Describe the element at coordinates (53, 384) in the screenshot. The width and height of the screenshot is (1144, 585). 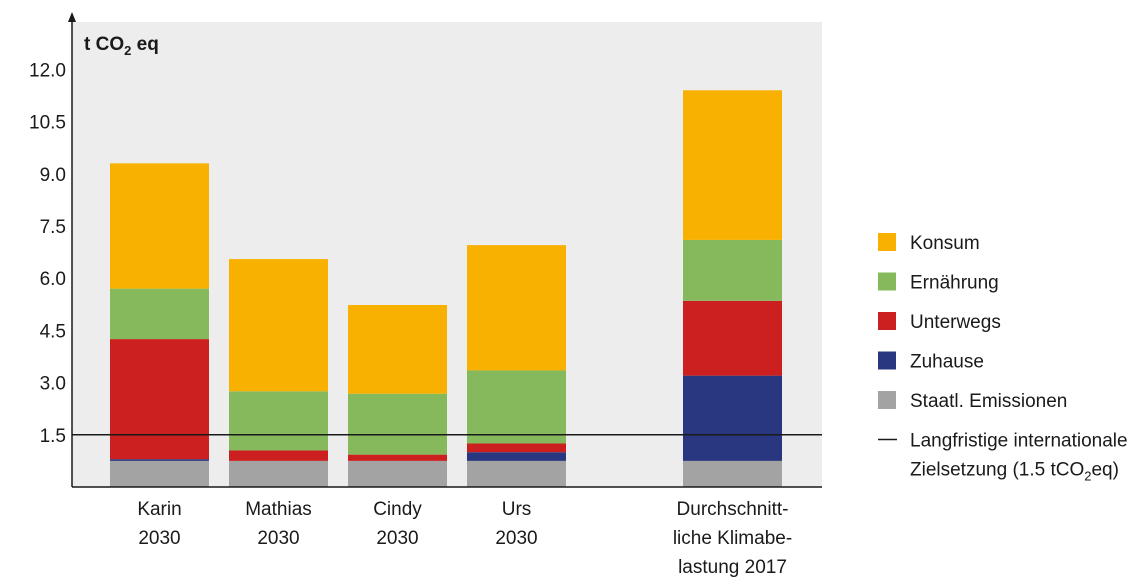
I see `y-tick-label: 3.0` at that location.